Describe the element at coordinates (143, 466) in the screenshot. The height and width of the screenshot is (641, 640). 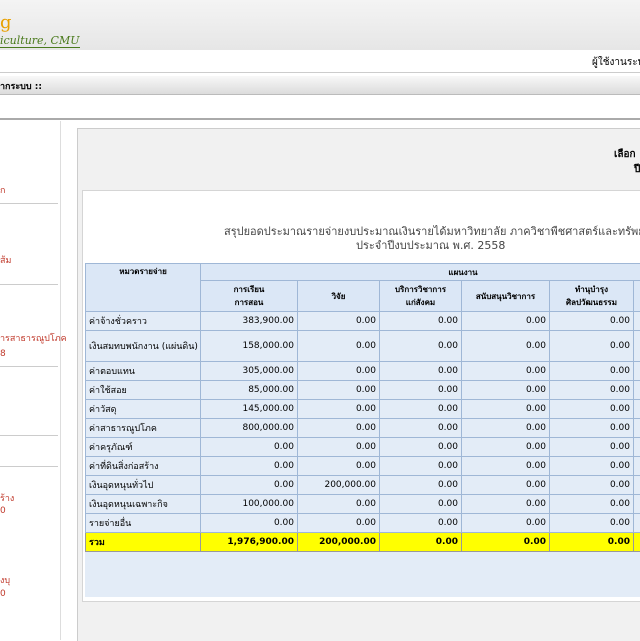
I see `row-label: ค่าที่ดินสิ่งก่อสร้าง` at that location.